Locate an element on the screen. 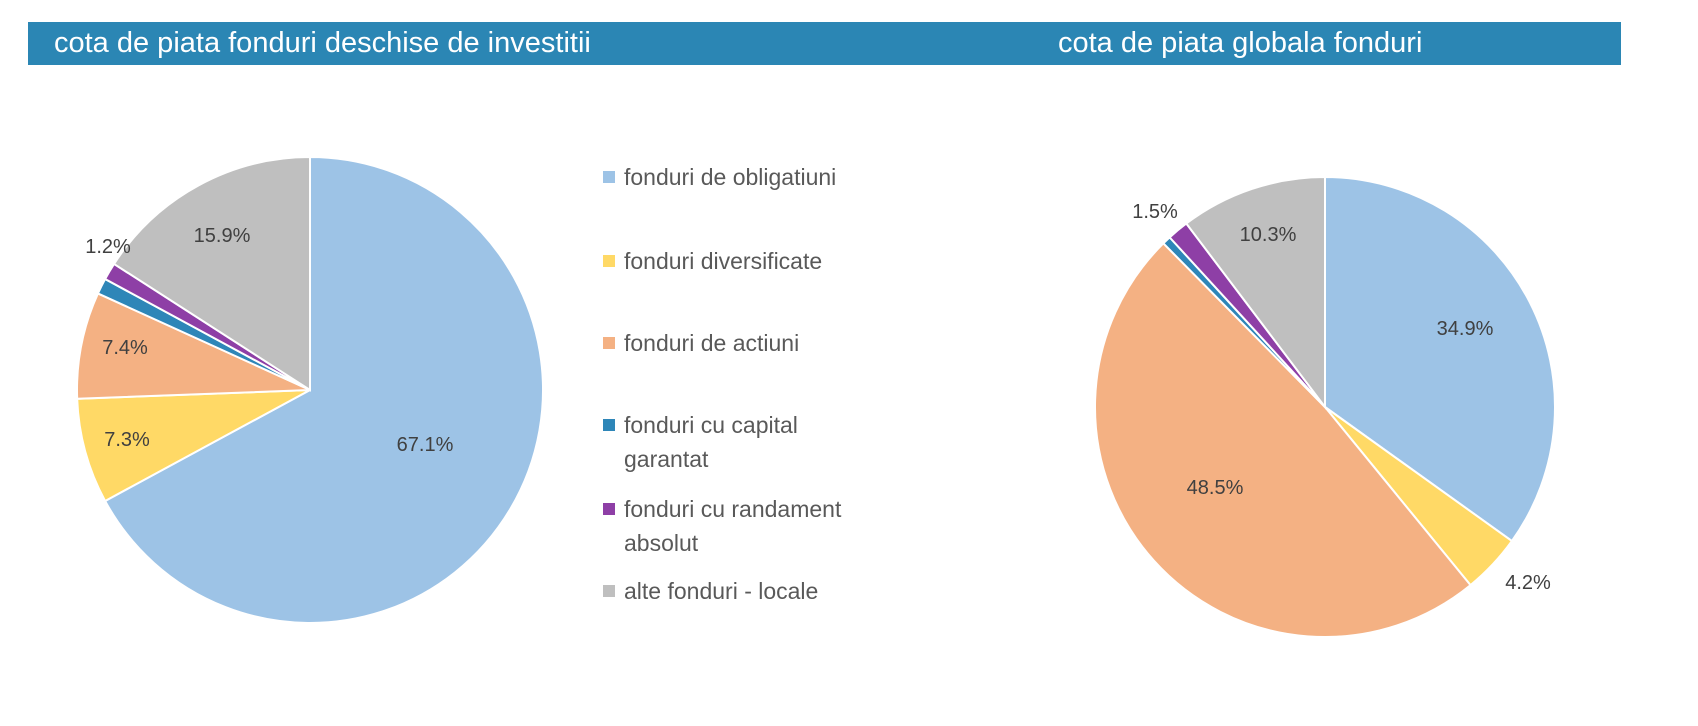  data-label: 34.9% is located at coordinates (1465, 329).